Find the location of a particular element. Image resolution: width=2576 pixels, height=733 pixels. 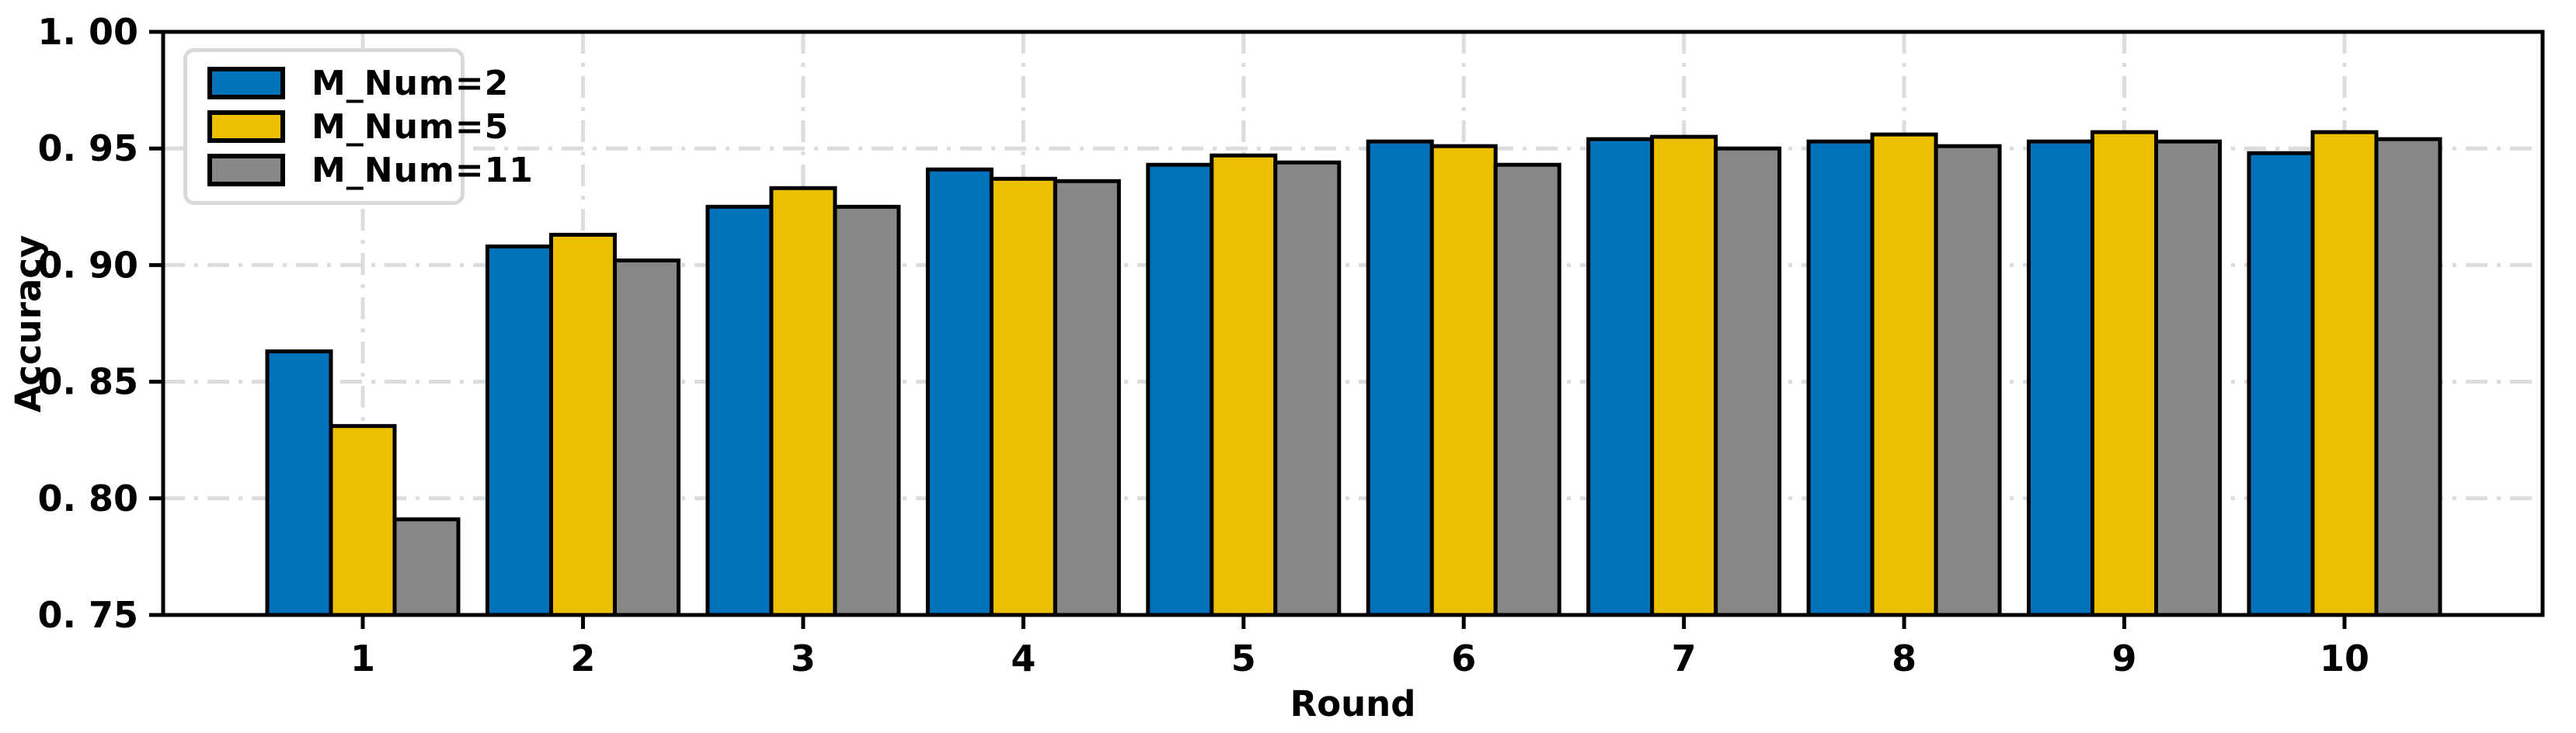

legend-swatch-gray-icon is located at coordinates (246, 170).